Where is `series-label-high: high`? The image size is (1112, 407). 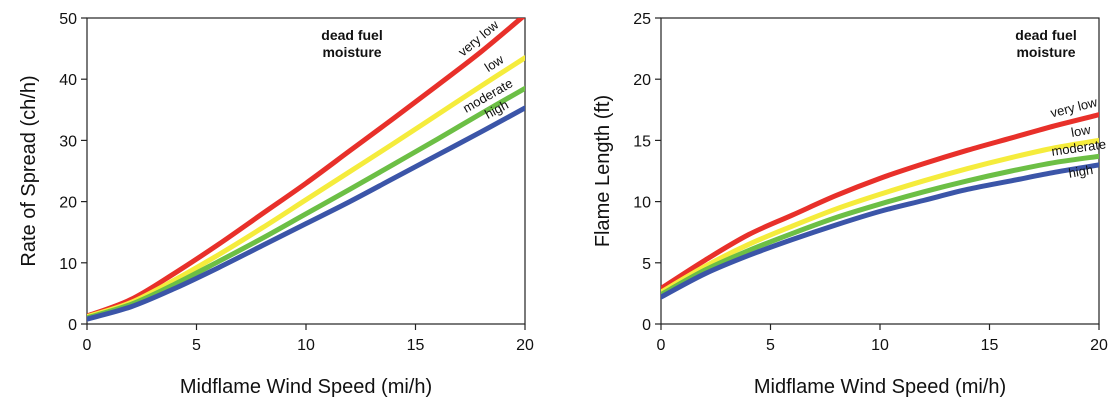 series-label-high: high is located at coordinates (1080, 171).